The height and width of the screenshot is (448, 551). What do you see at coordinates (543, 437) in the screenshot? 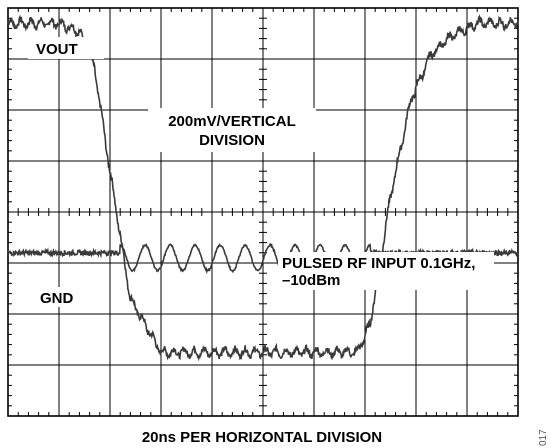
I see `figure-code: 017` at bounding box center [543, 437].